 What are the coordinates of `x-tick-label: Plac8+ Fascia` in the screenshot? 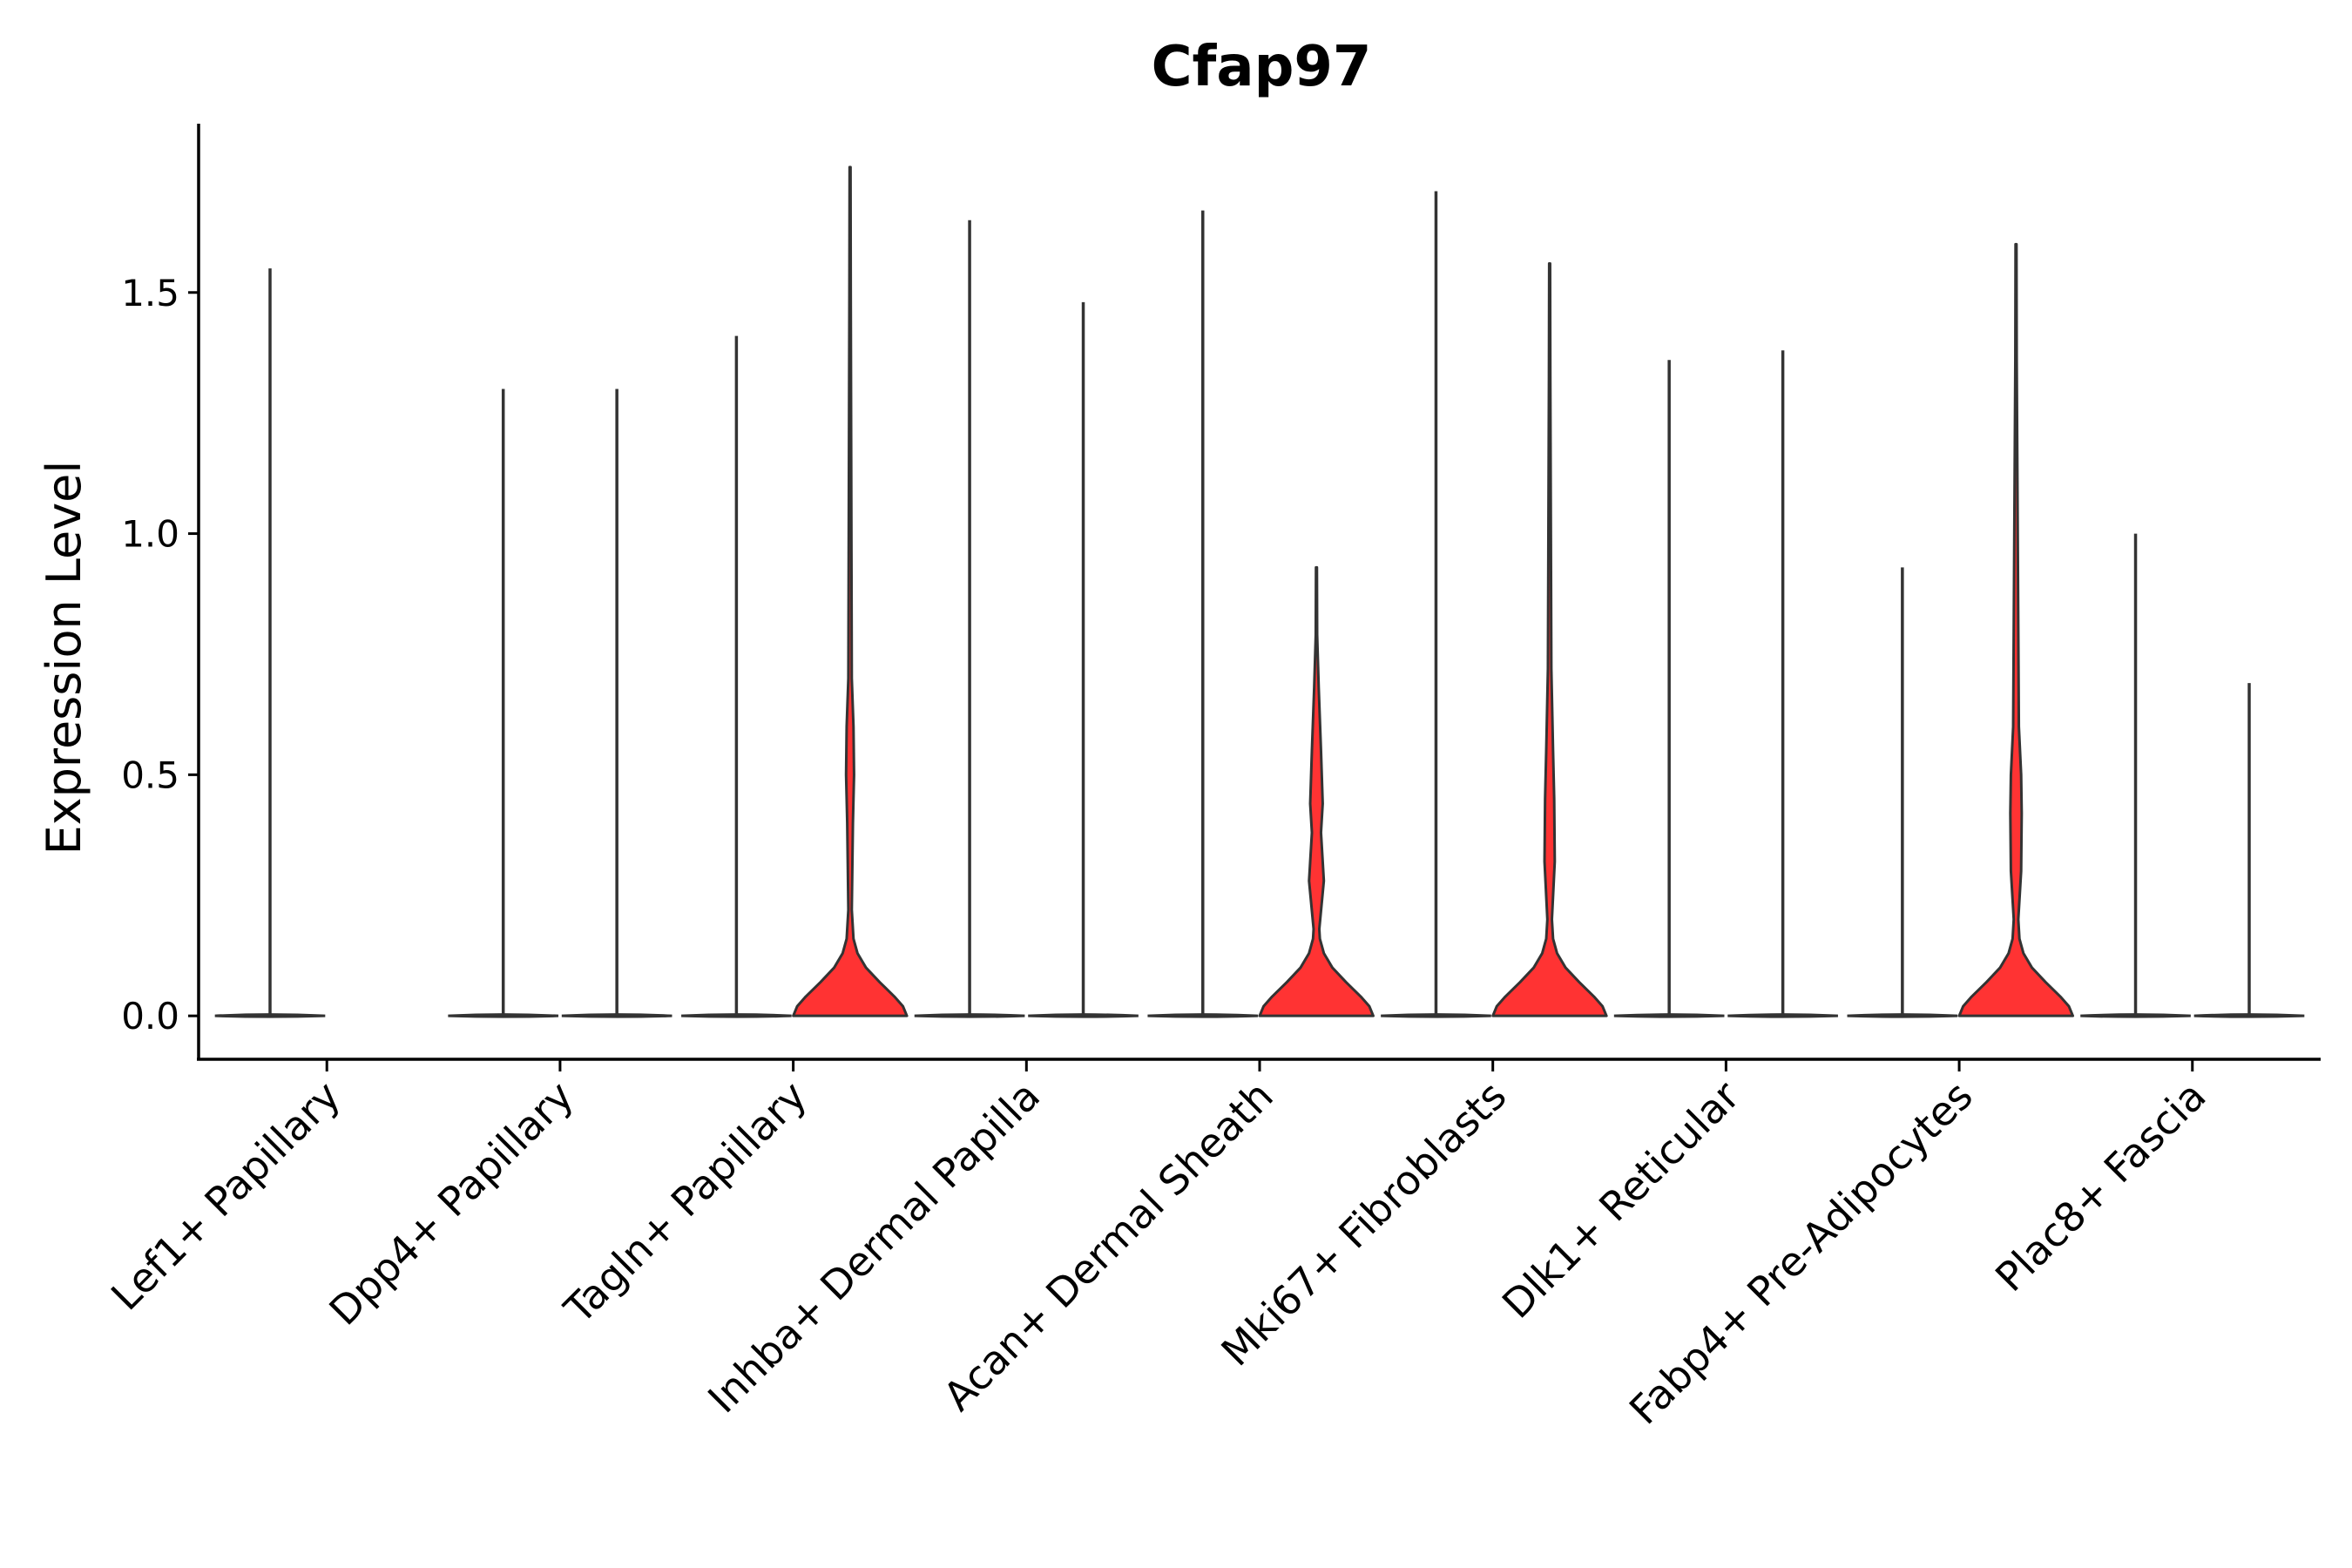 It's located at (2100, 1186).